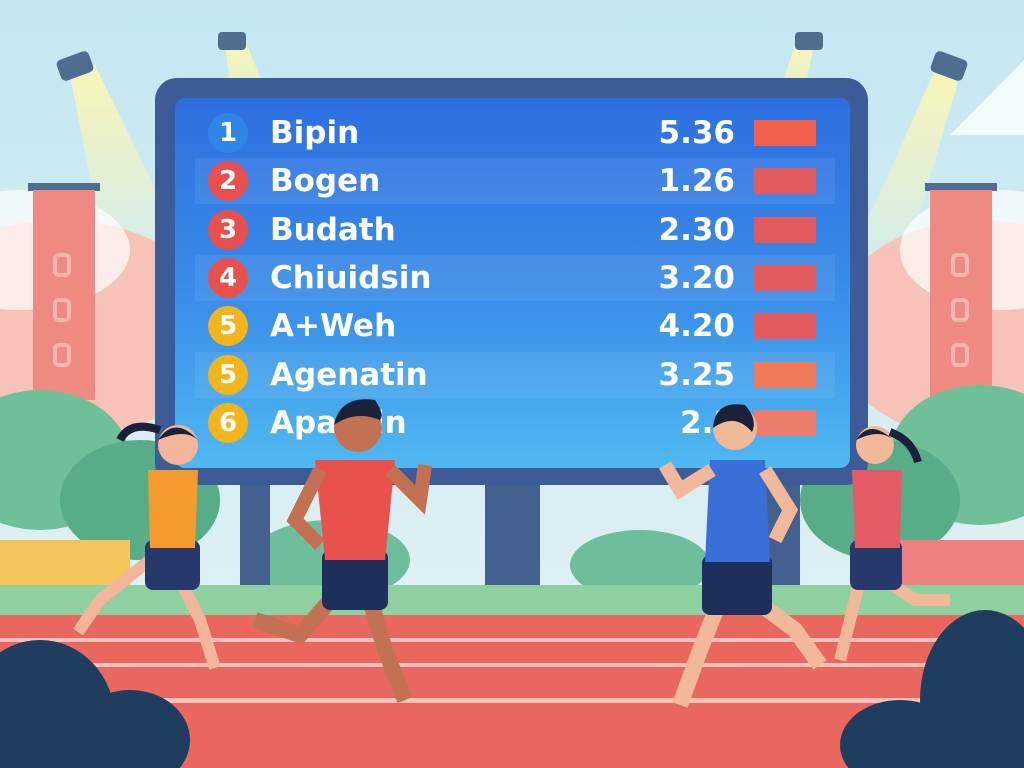 The width and height of the screenshot is (1024, 768). I want to click on score-value: 3.20, so click(697, 277).